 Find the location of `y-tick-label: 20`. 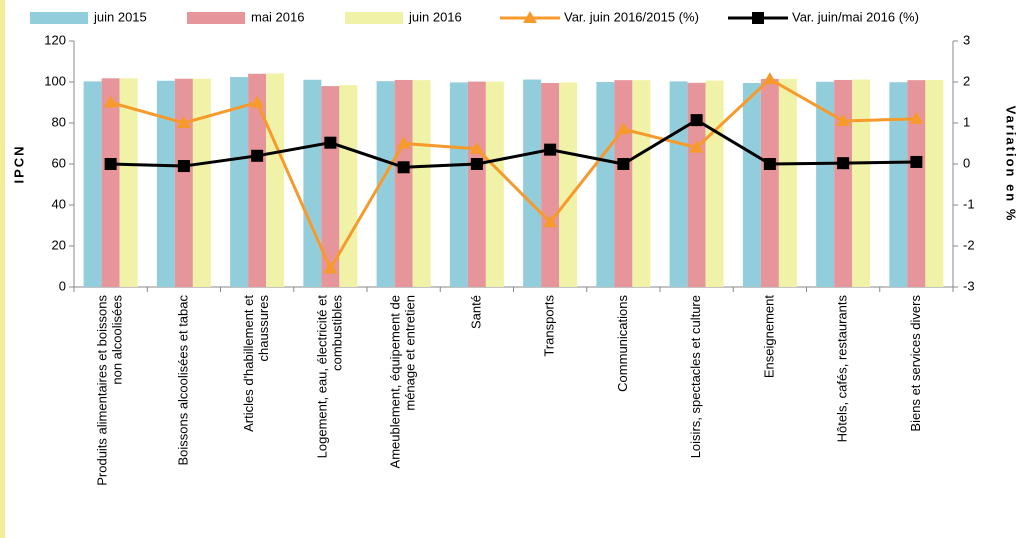

y-tick-label: 20 is located at coordinates (59, 244).